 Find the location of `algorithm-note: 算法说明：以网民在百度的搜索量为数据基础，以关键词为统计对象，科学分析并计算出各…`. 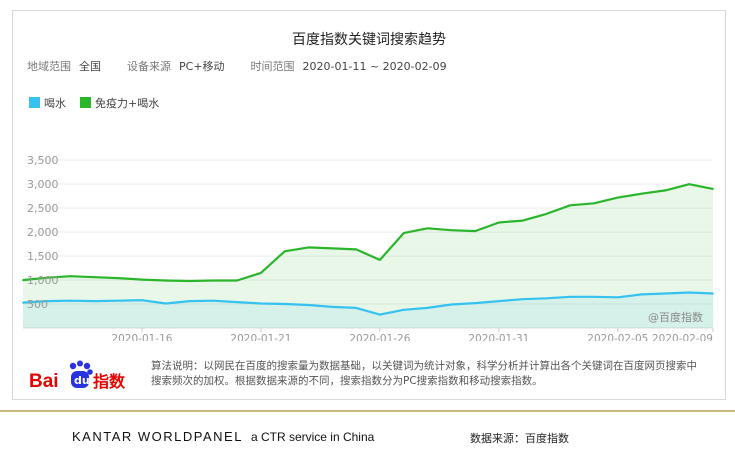

algorithm-note: 算法说明：以网民在百度的搜索量为数据基础，以关键词为统计对象，科学分析并计算出各… is located at coordinates (424, 373).